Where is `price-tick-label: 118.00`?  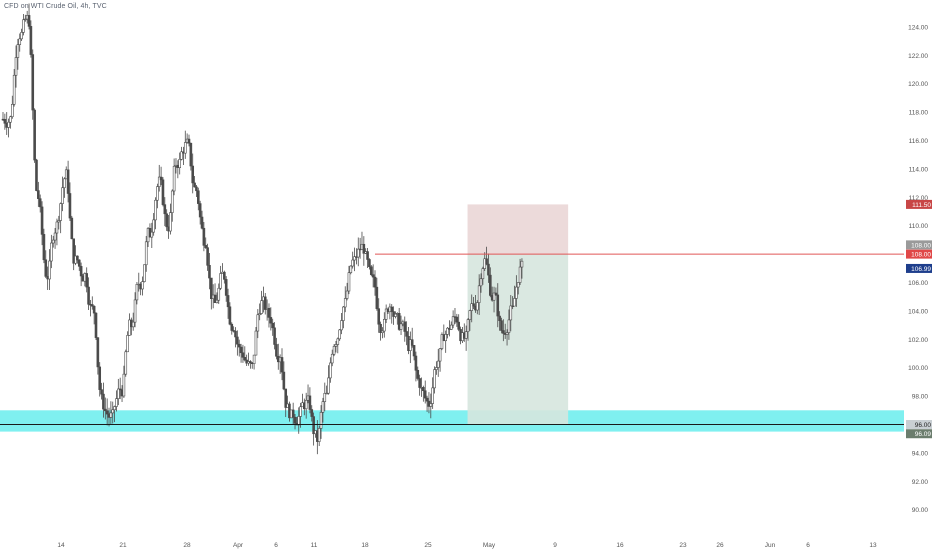 price-tick-label: 118.00 is located at coordinates (919, 113).